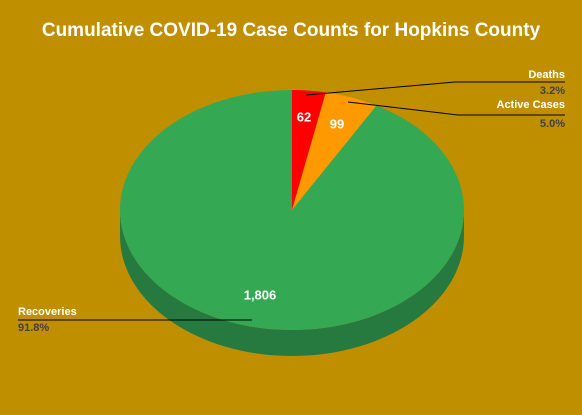 This screenshot has height=415, width=582. What do you see at coordinates (531, 105) in the screenshot?
I see `category-label: Active Cases` at bounding box center [531, 105].